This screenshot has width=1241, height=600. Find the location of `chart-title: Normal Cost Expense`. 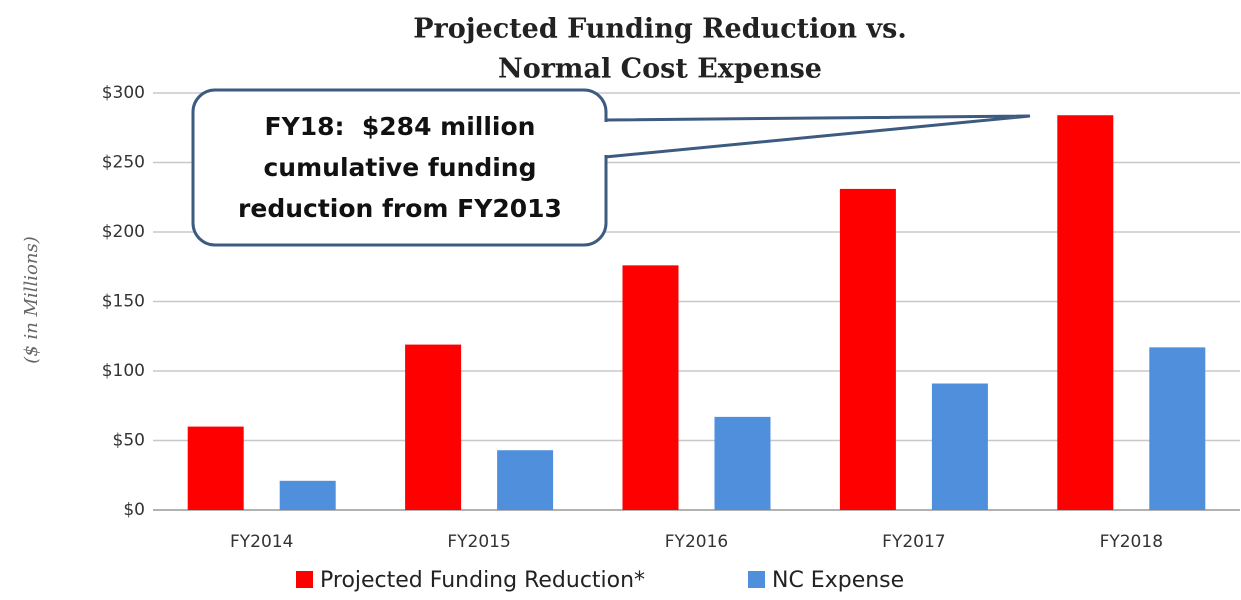

chart-title: Normal Cost Expense is located at coordinates (660, 69).